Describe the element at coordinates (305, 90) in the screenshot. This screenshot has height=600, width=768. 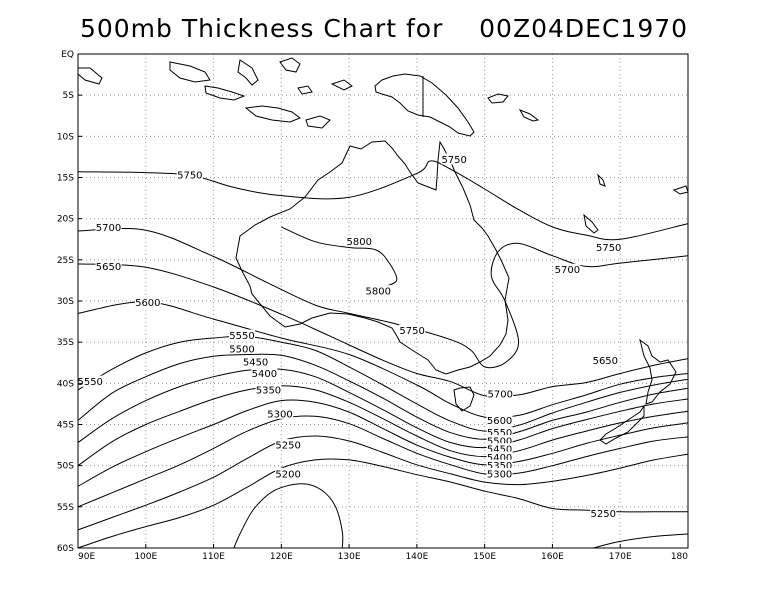
I see `seram-coastline` at that location.